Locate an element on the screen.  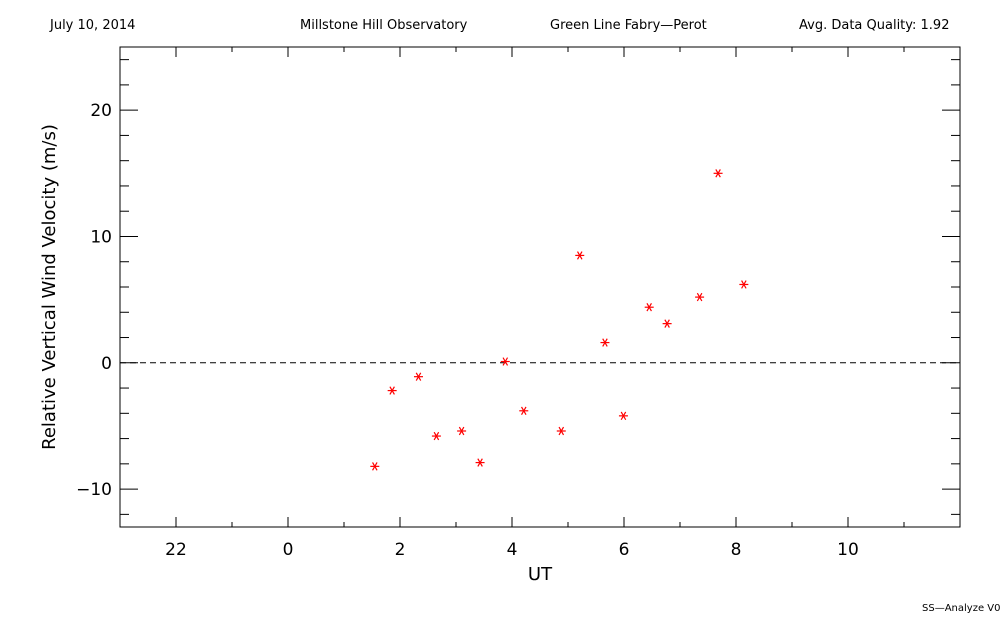
x-tick-label: 4 is located at coordinates (512, 550).